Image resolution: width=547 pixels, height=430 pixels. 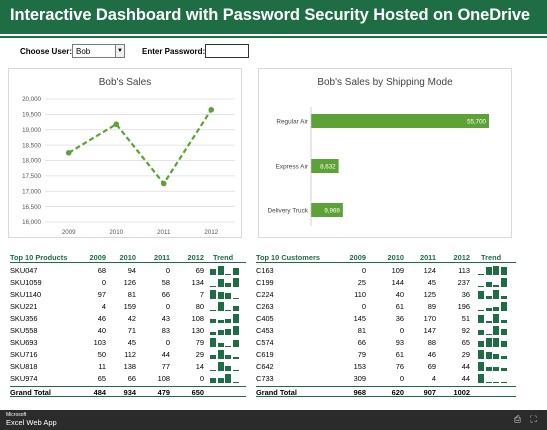 I want to click on table-row: SKU558 40 71 83 130, so click(x=128, y=330).